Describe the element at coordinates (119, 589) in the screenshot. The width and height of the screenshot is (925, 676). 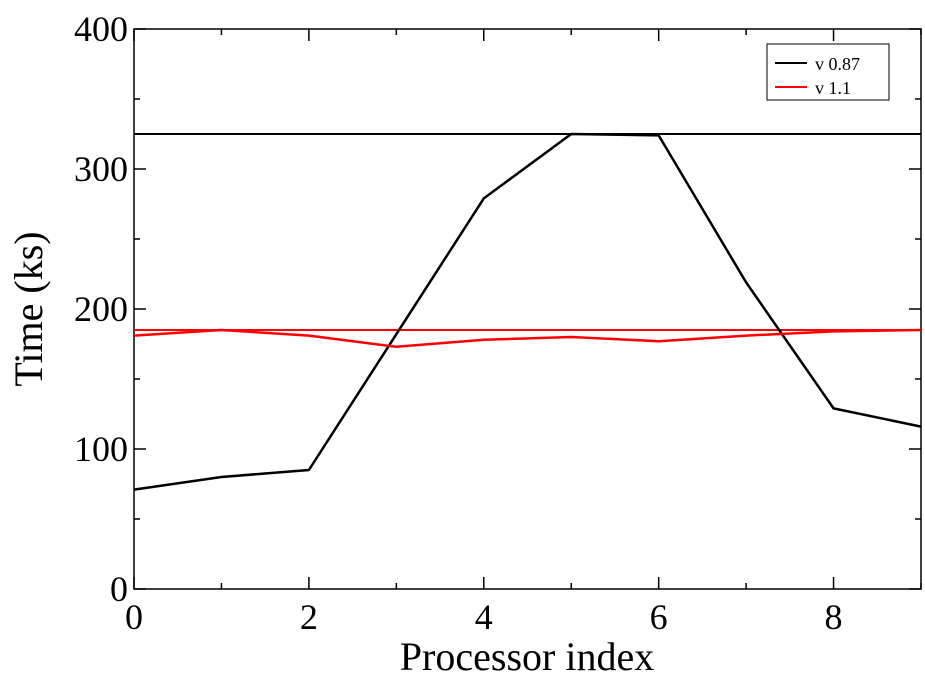
I see `y-tick-label: 0` at that location.